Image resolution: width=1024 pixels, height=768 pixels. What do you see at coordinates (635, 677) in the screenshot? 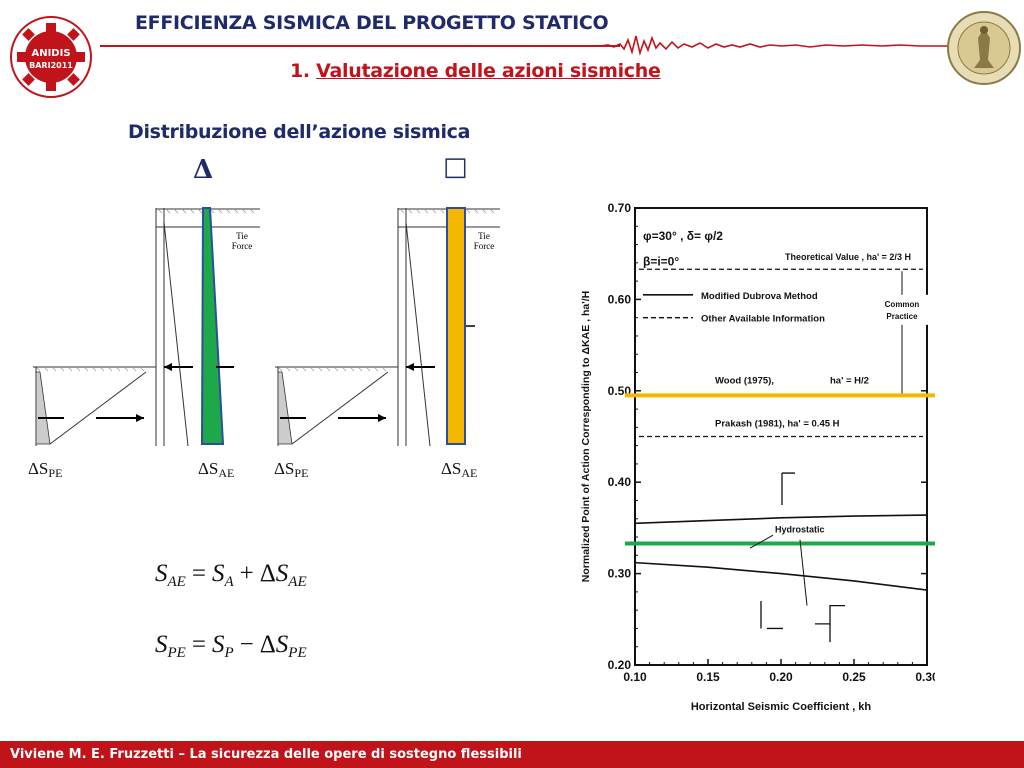
I see `x-tick-label: 0.10` at bounding box center [635, 677].